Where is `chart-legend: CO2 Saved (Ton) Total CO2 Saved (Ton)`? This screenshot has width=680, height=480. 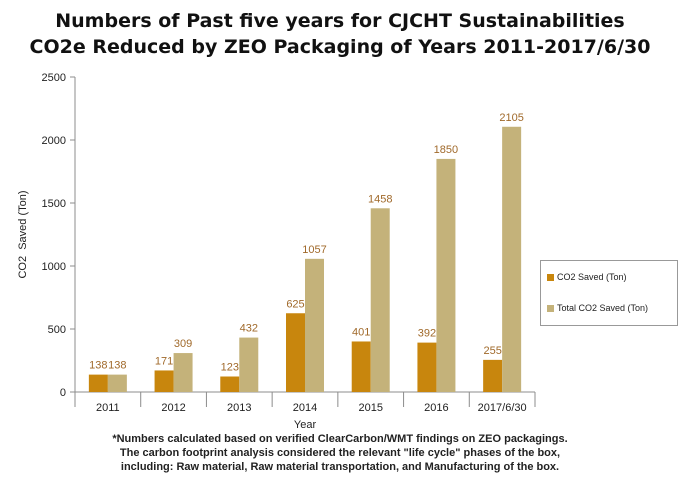
chart-legend: CO2 Saved (Ton) Total CO2 Saved (Ton) is located at coordinates (609, 293).